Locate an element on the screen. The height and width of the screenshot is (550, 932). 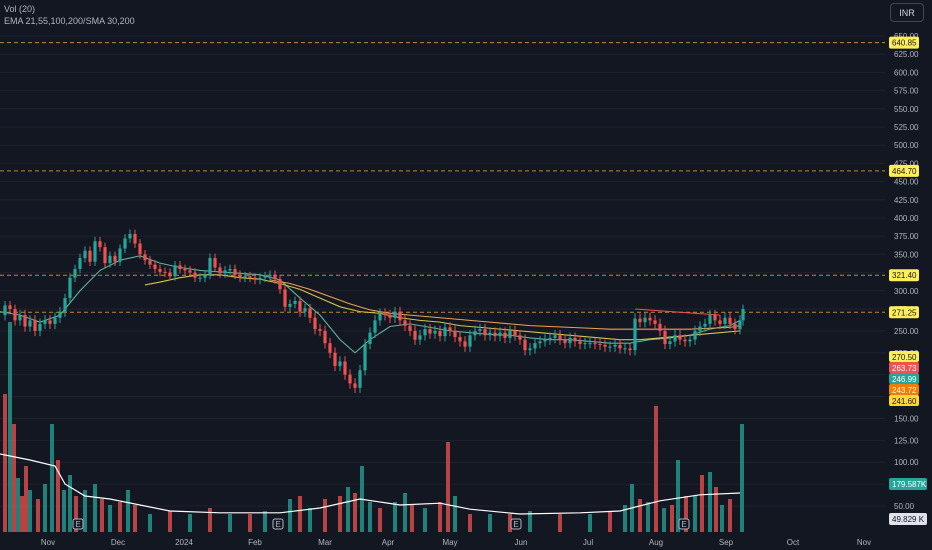
earnings-marker-box is located at coordinates (278, 524).